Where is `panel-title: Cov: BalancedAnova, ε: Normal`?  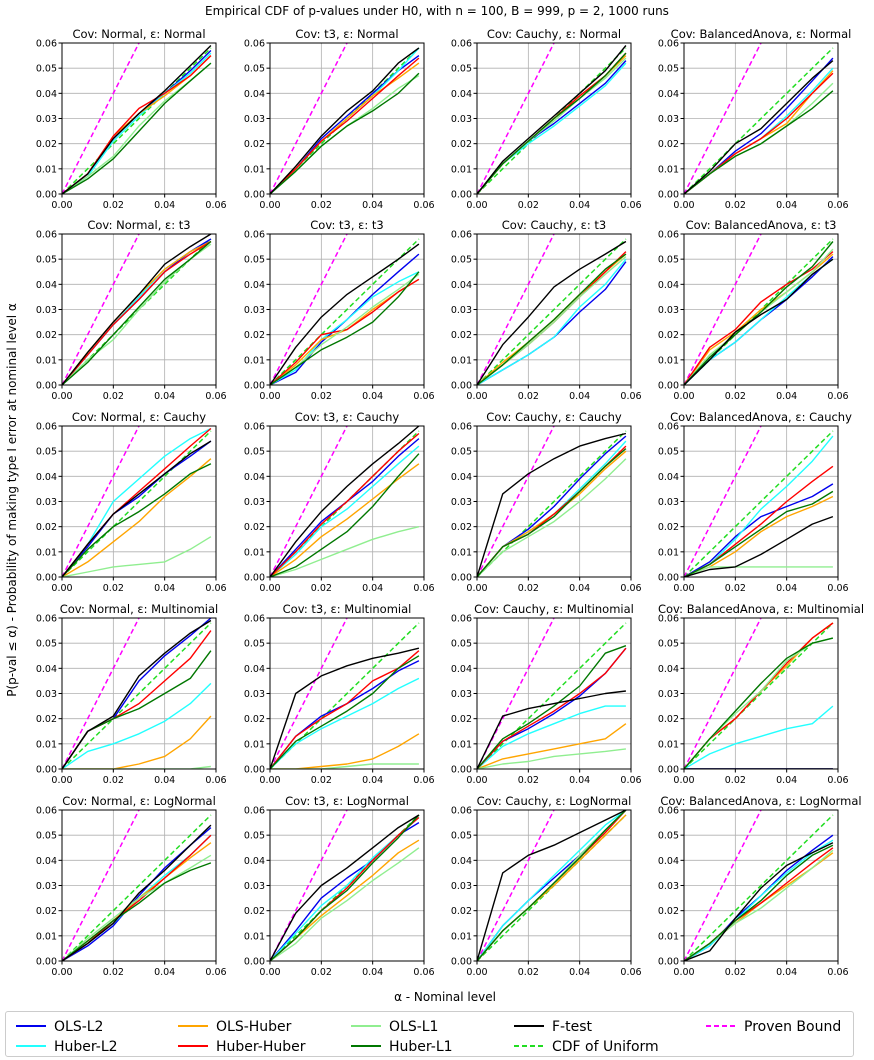 panel-title: Cov: BalancedAnova, ε: Normal is located at coordinates (761, 34).